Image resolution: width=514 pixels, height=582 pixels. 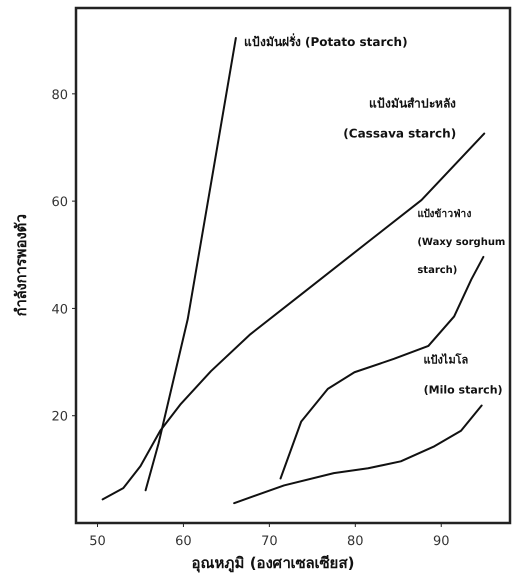 I want to click on y-tick-label: 40, so click(x=59, y=310).